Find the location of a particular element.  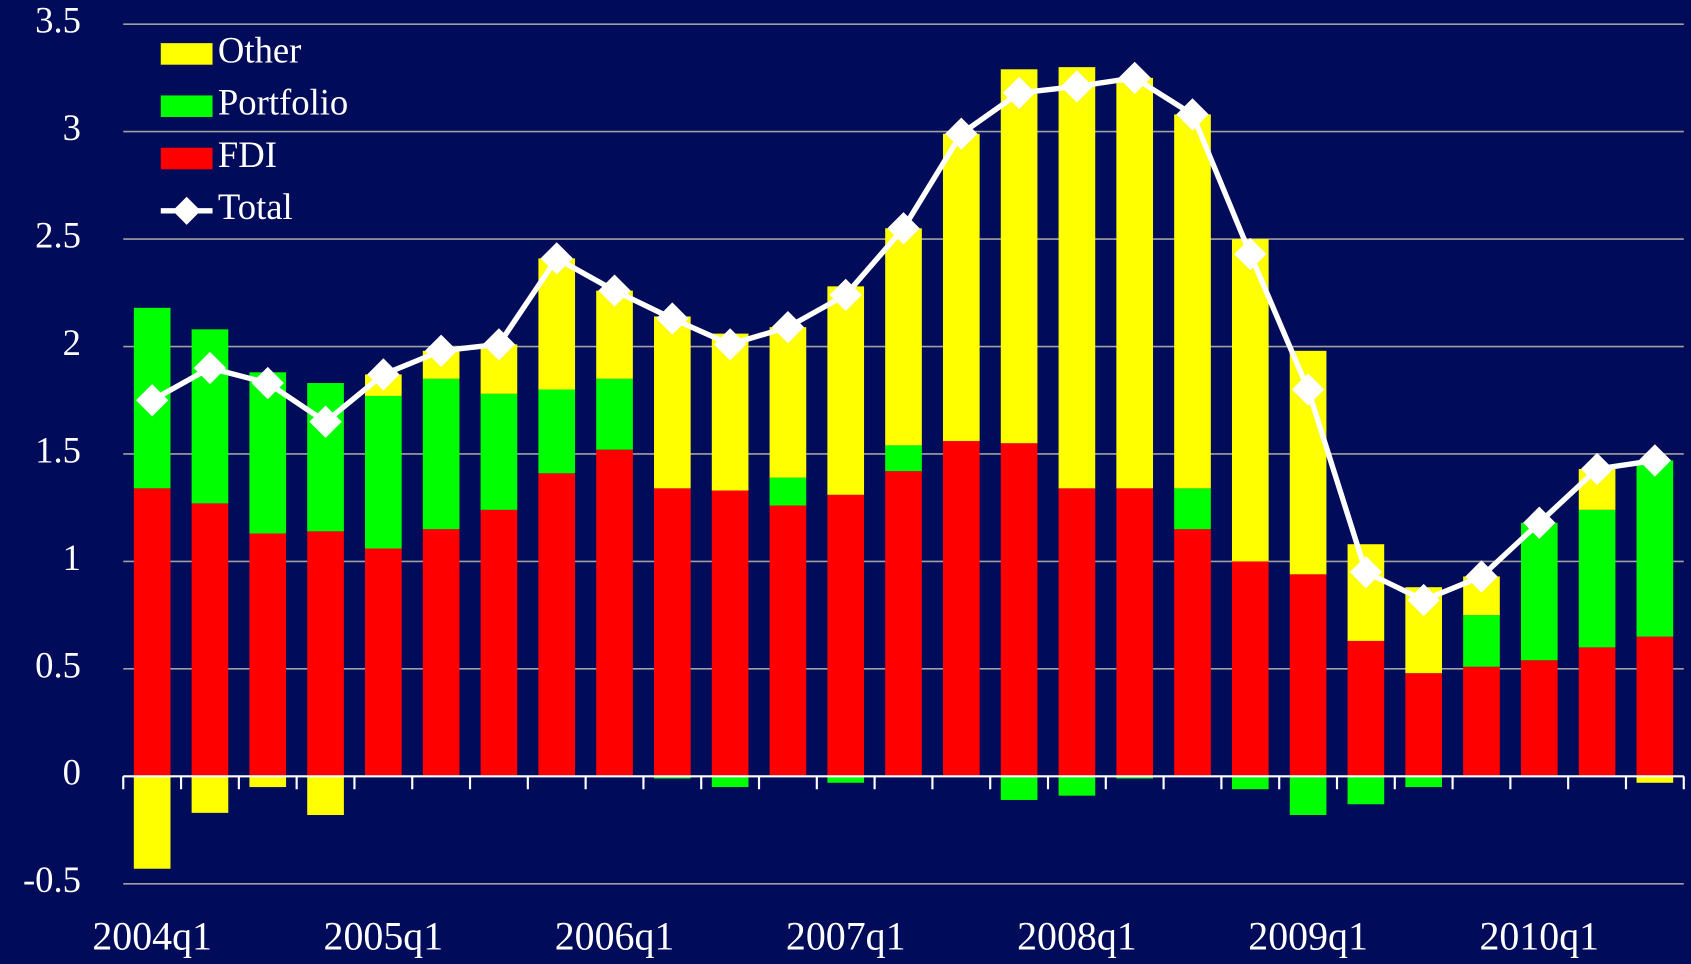

x-tick-label: 2009q1 is located at coordinates (1308, 935).